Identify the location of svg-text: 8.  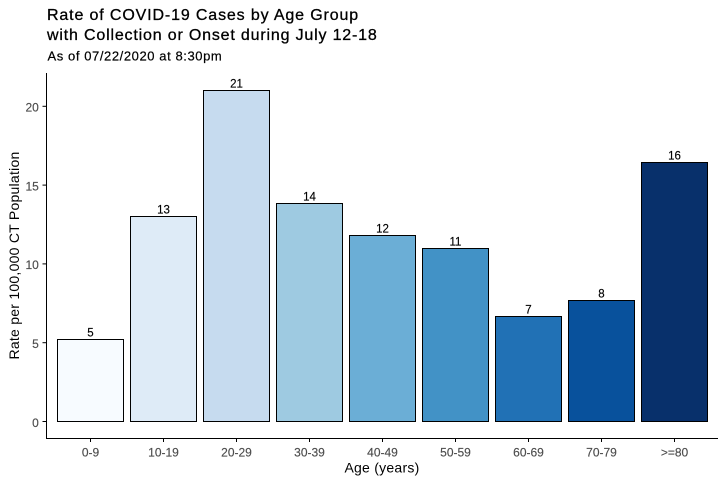
(601, 294).